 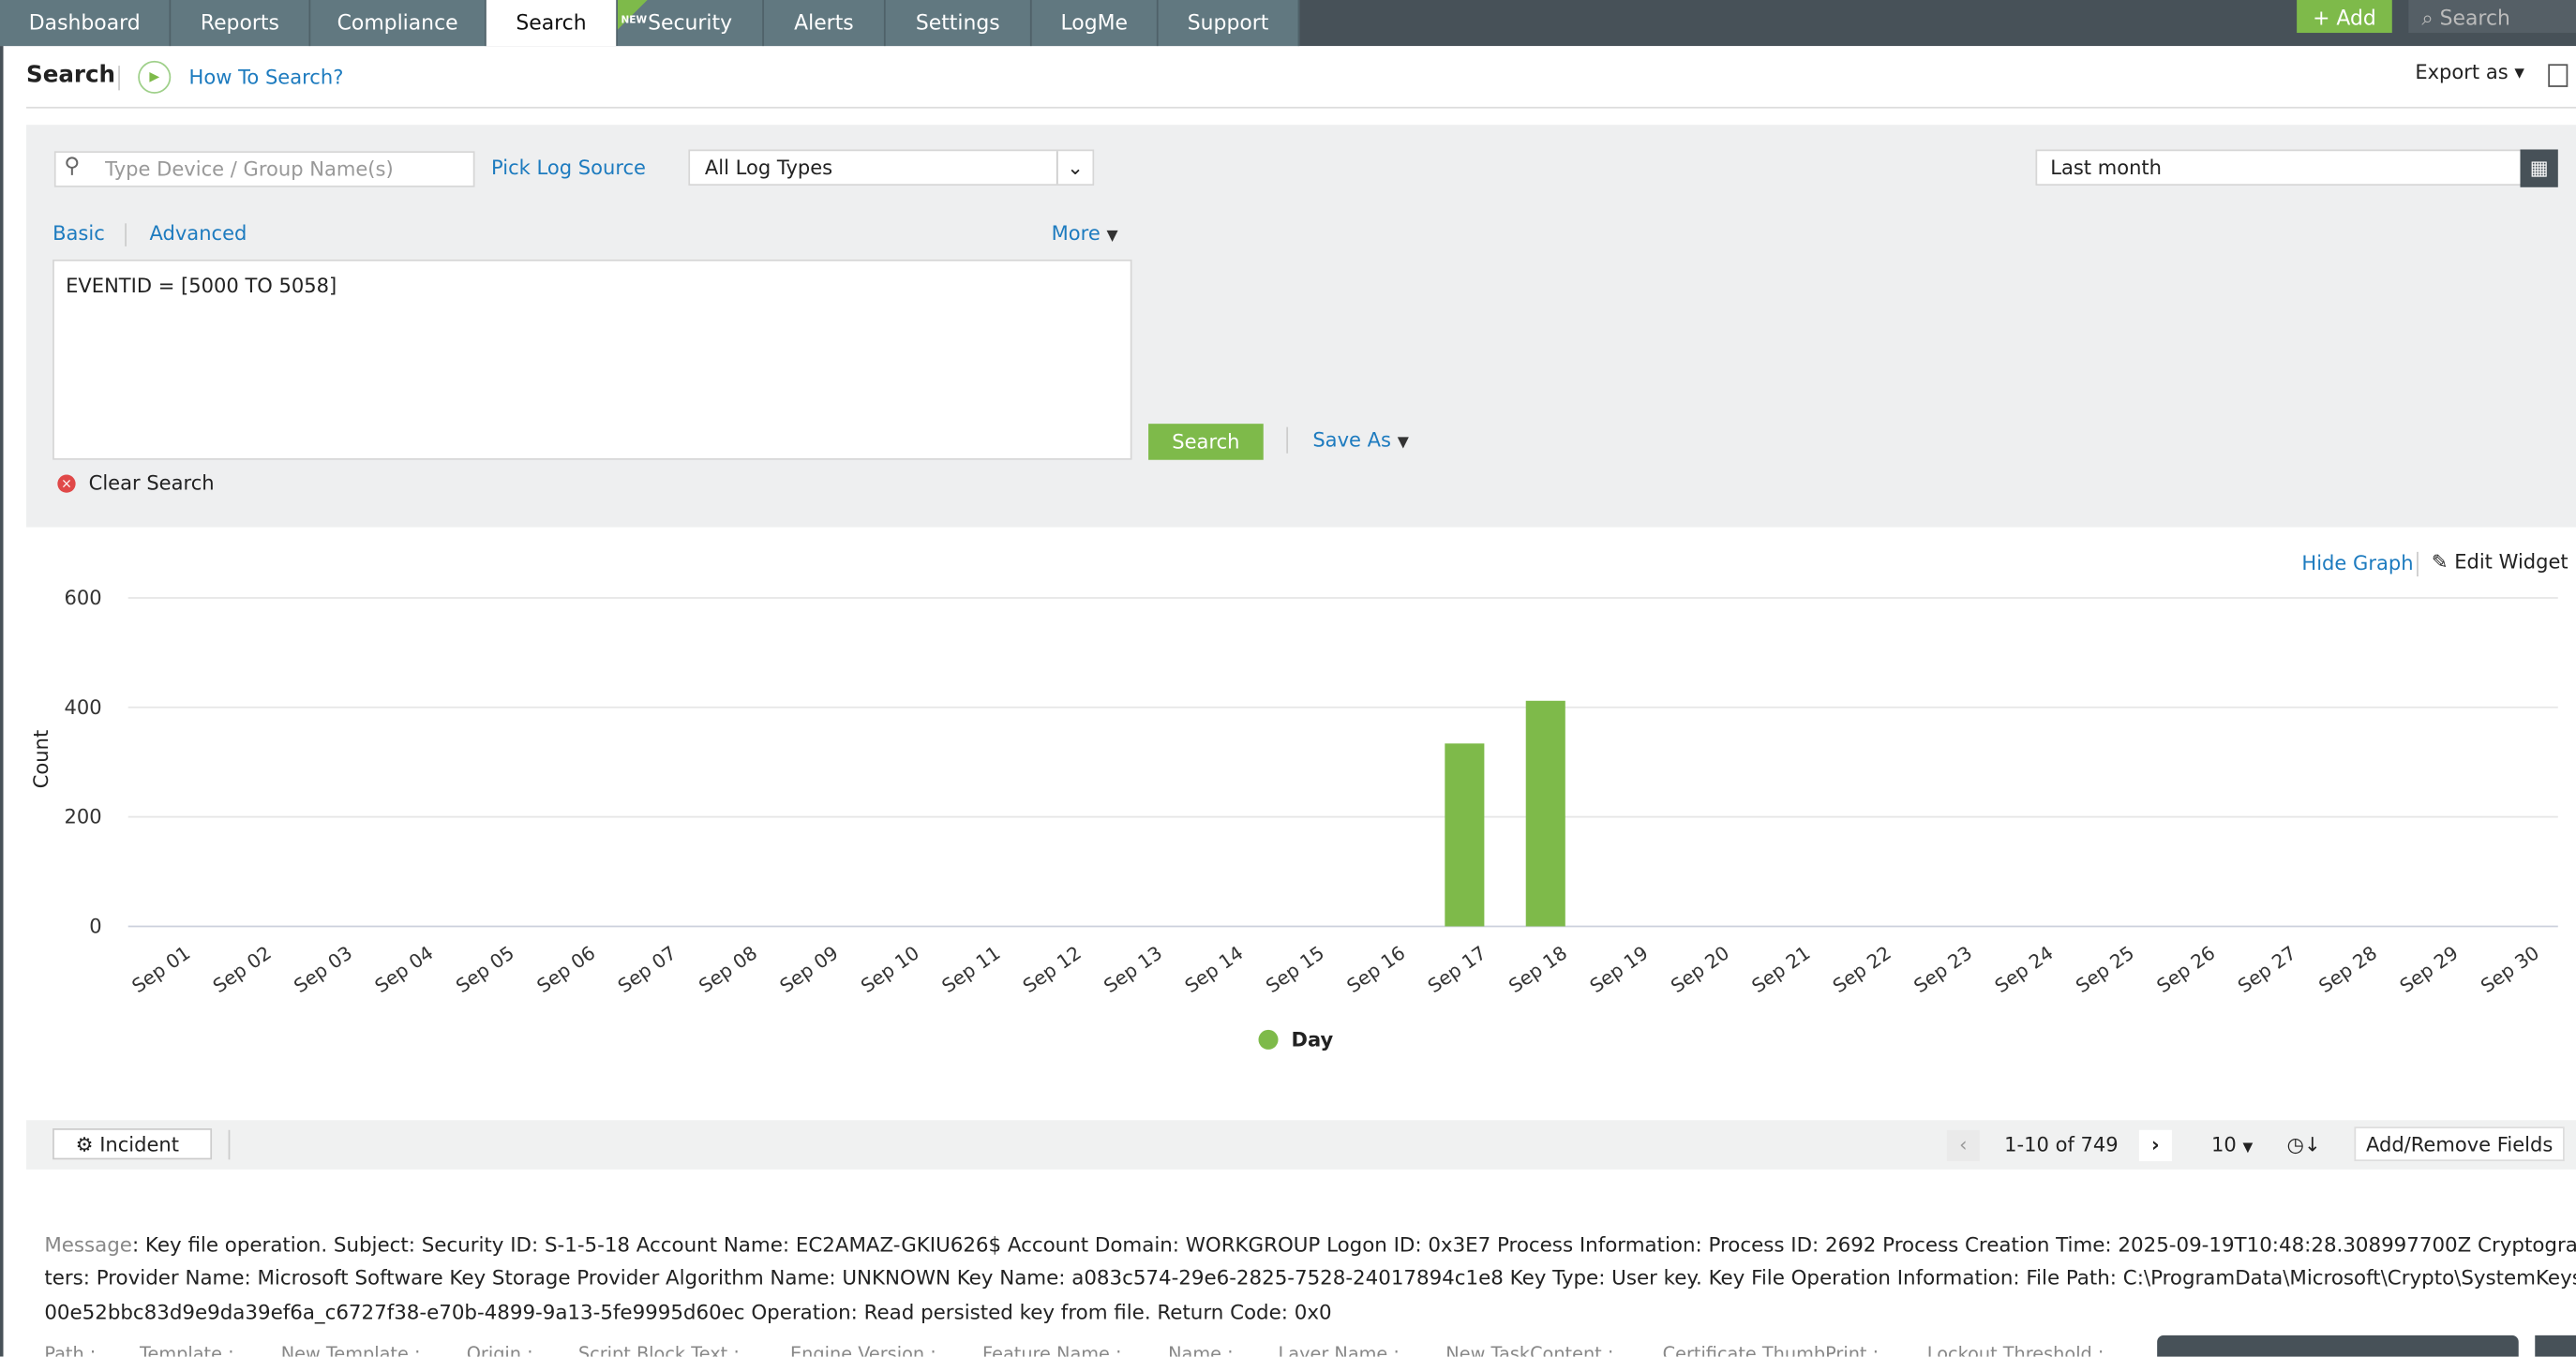 I want to click on column-header: Path :, so click(x=70, y=1350).